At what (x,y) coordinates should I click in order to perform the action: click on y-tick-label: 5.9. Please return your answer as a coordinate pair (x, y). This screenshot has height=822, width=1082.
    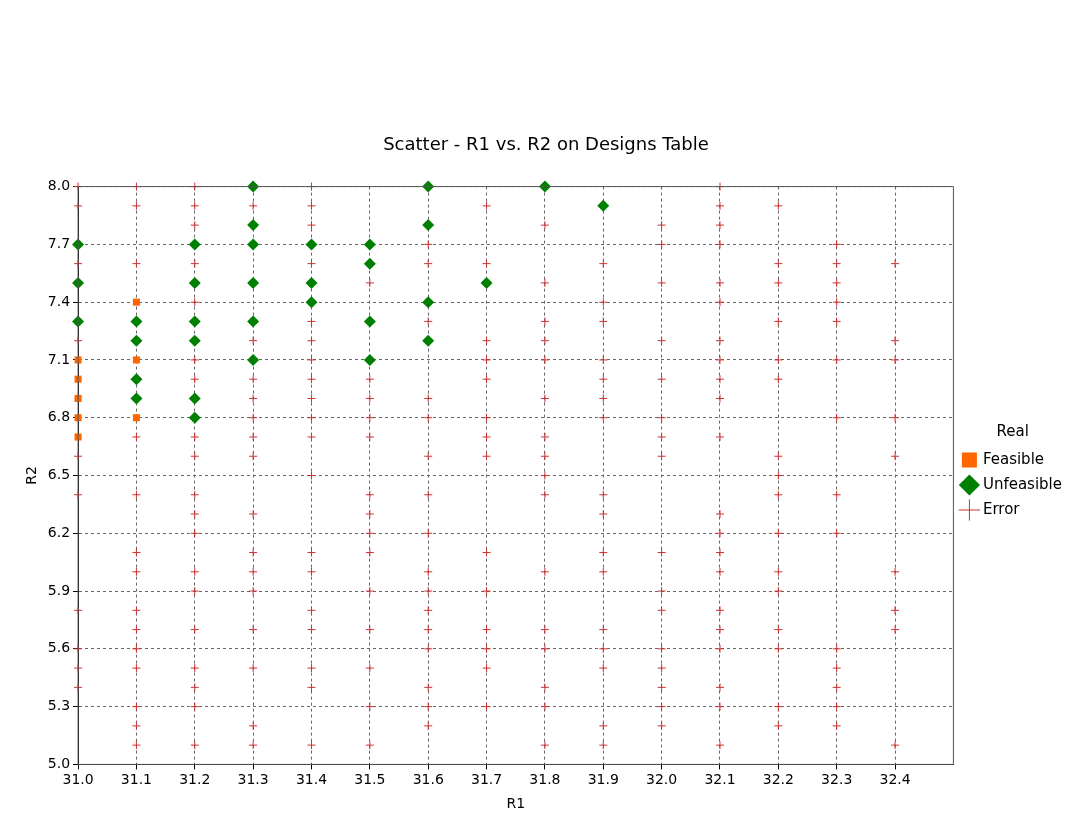
    Looking at the image, I should click on (59, 589).